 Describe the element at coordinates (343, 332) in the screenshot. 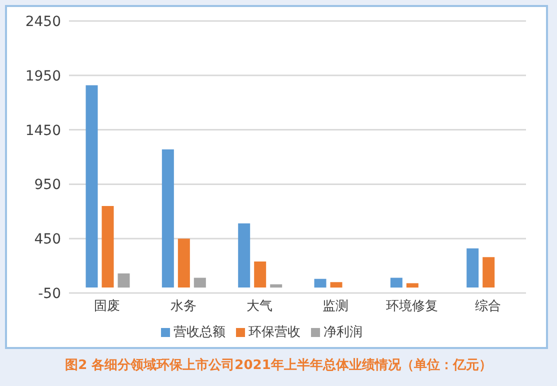

I see `legend-label: 净利润` at that location.